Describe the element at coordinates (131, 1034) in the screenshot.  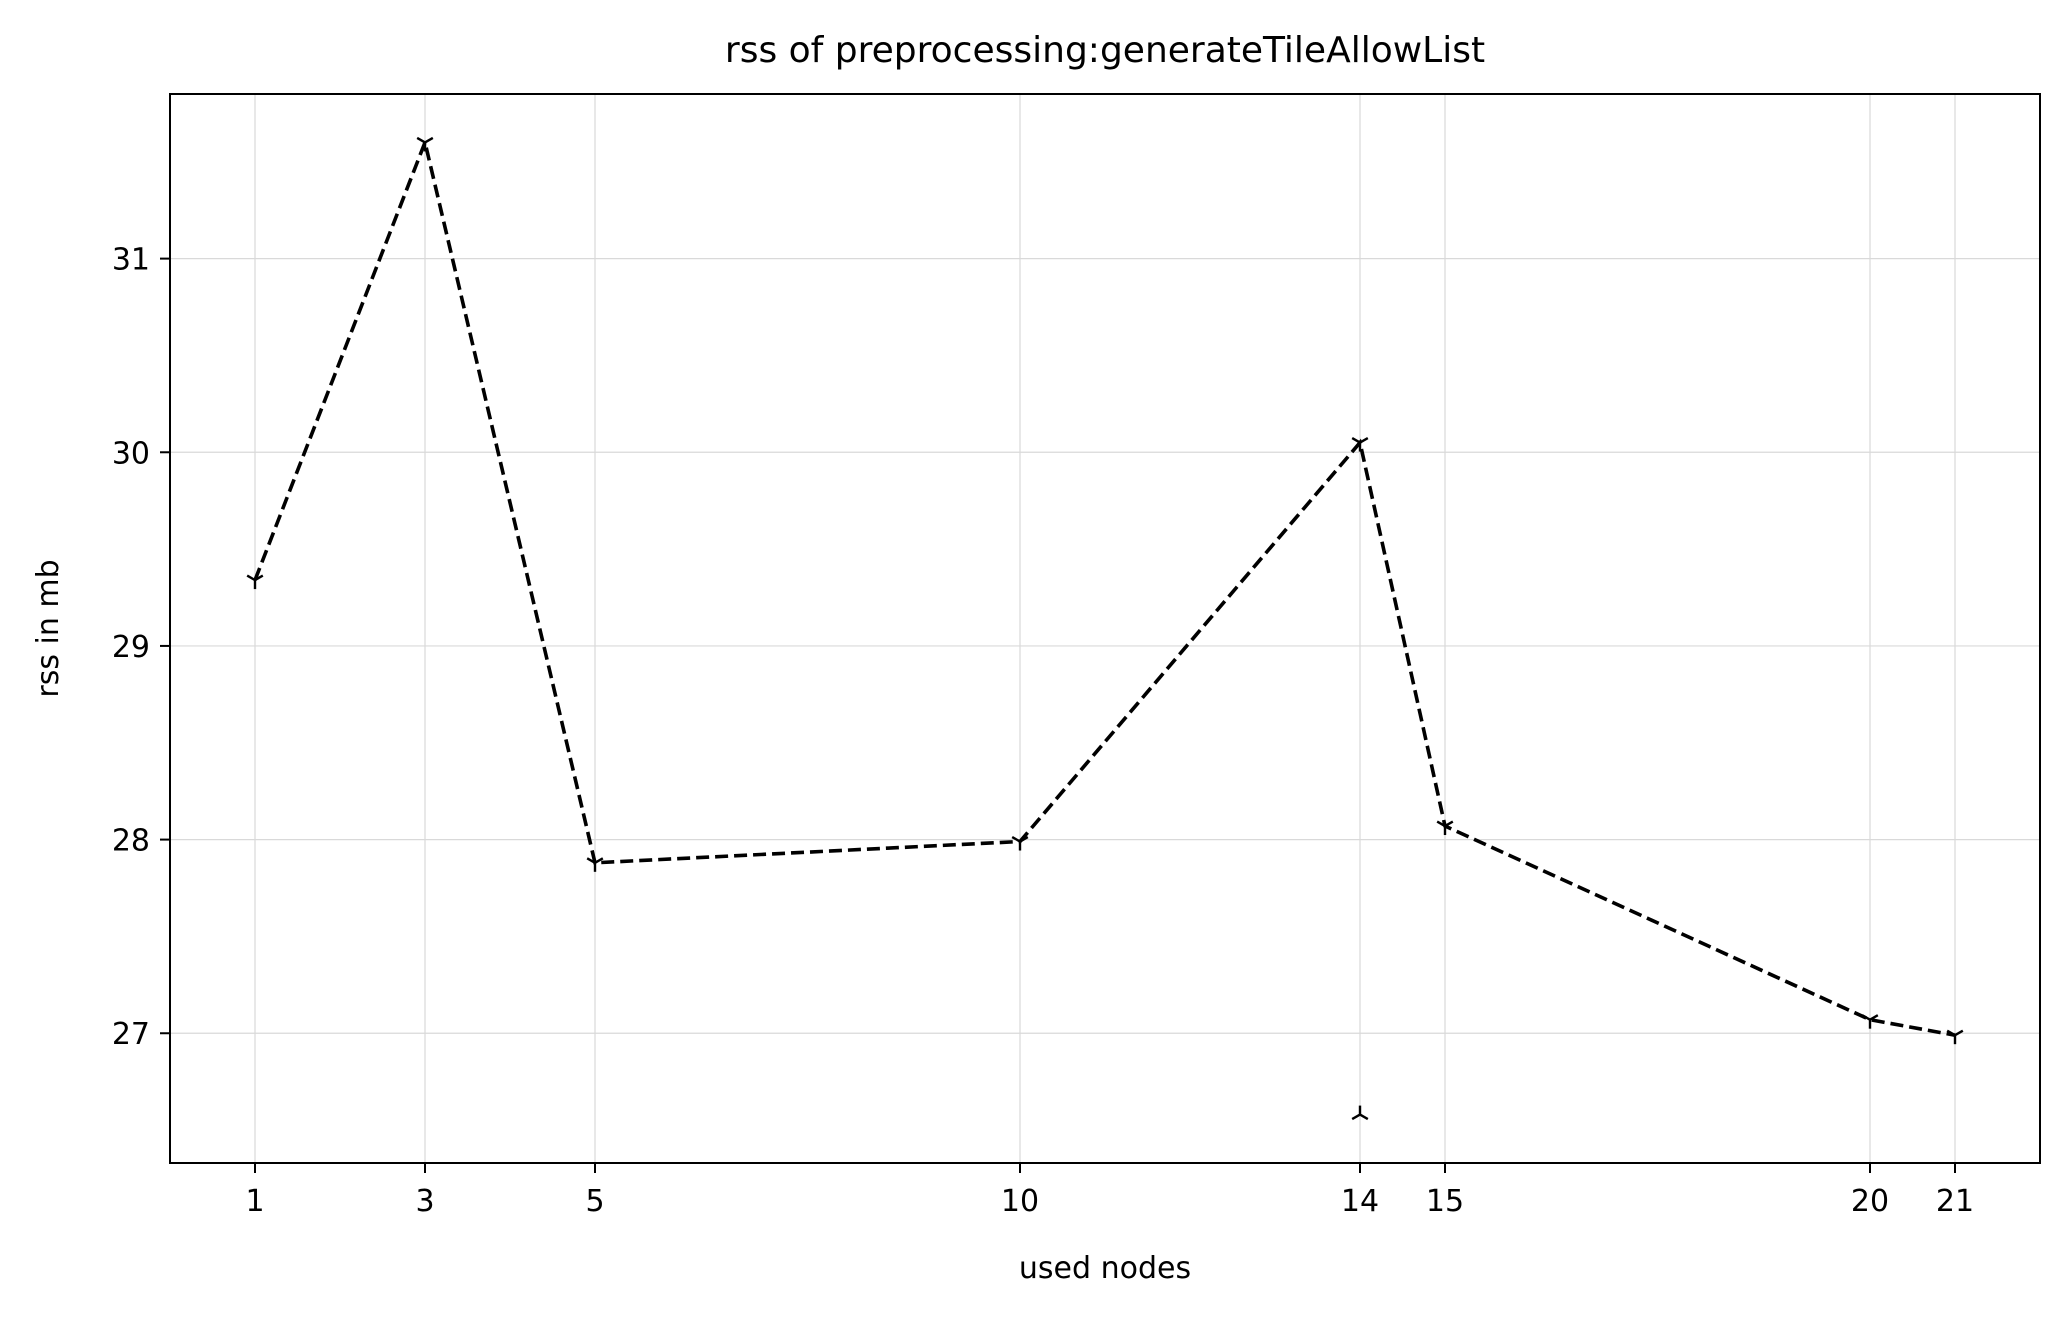
I see `y-tick-label: 27` at that location.